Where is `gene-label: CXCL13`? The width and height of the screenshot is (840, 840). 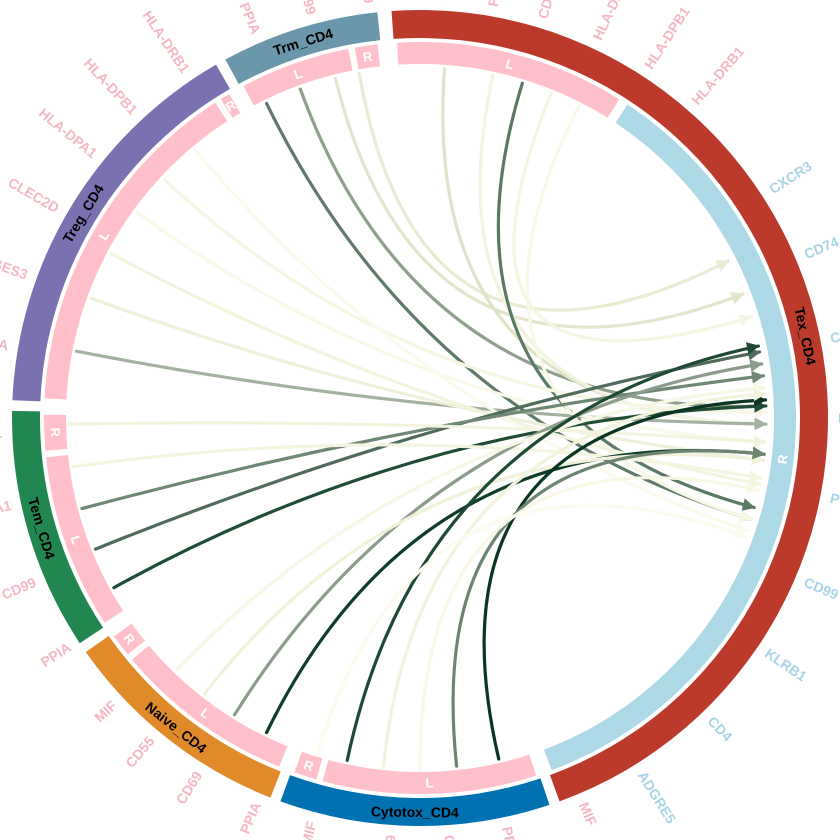 gene-label: CXCL13 is located at coordinates (443, 0).